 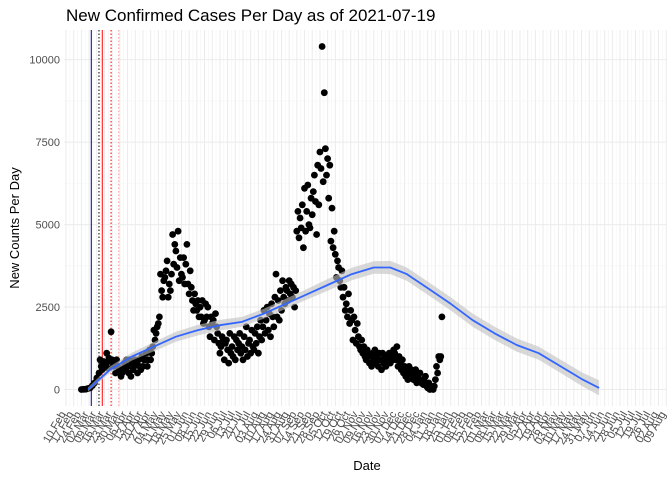 I want to click on x-axis-title: Date, so click(x=366, y=465).